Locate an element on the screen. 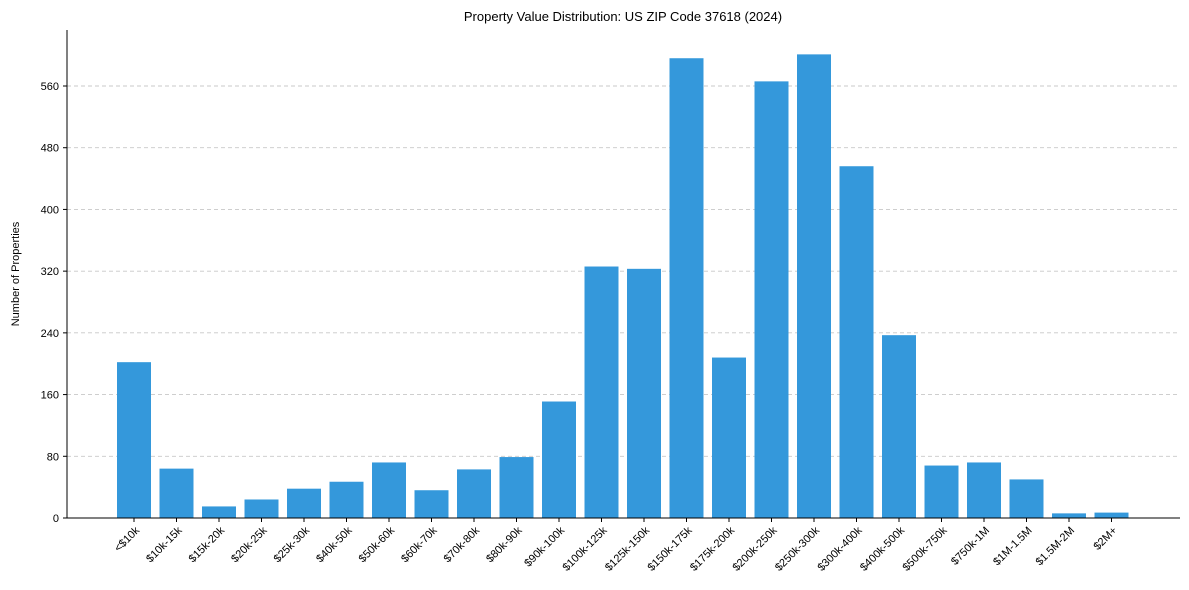 The image size is (1189, 590). y-tick-label: 480 is located at coordinates (50, 149).